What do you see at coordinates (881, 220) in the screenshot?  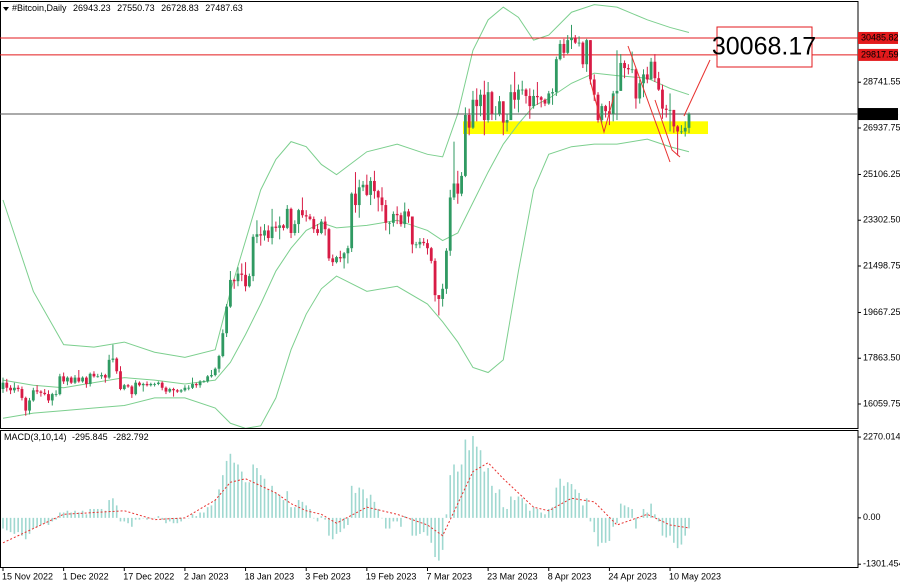 I see `y-tick-label: 23302.50` at bounding box center [881, 220].